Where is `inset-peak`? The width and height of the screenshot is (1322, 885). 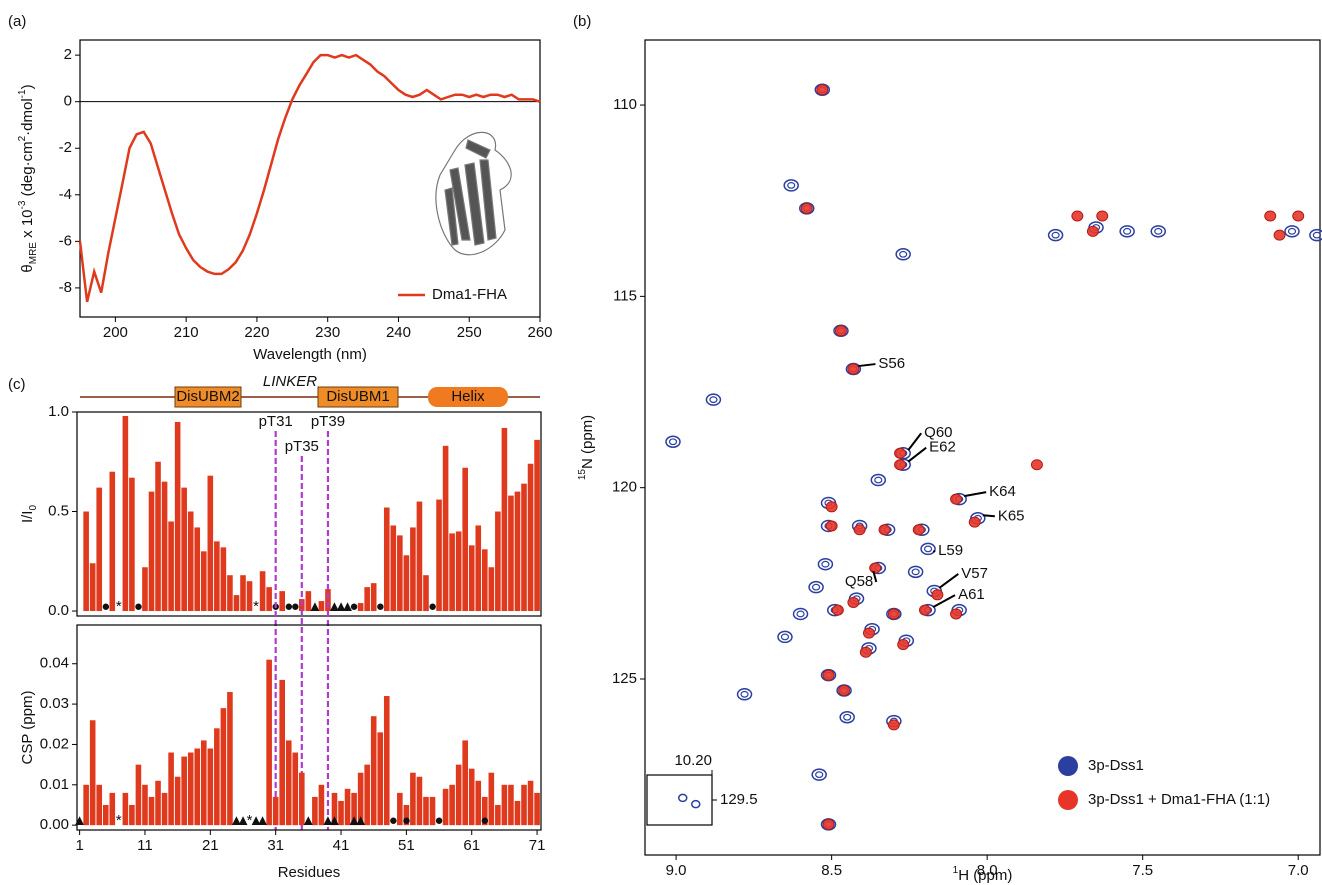
inset-peak is located at coordinates (696, 804).